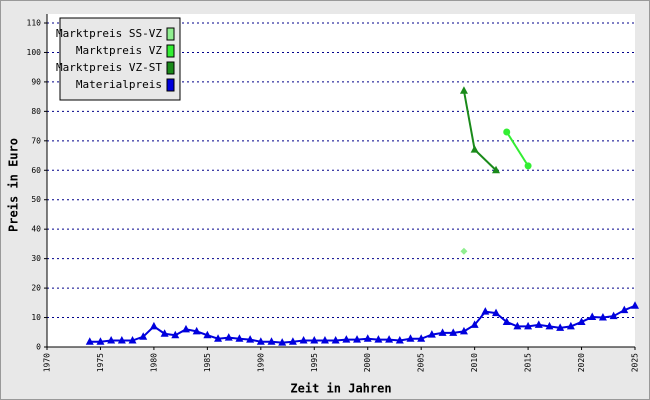 This screenshot has width=650, height=400. Describe the element at coordinates (36, 111) in the screenshot. I see `y-tick-label: 80` at that location.